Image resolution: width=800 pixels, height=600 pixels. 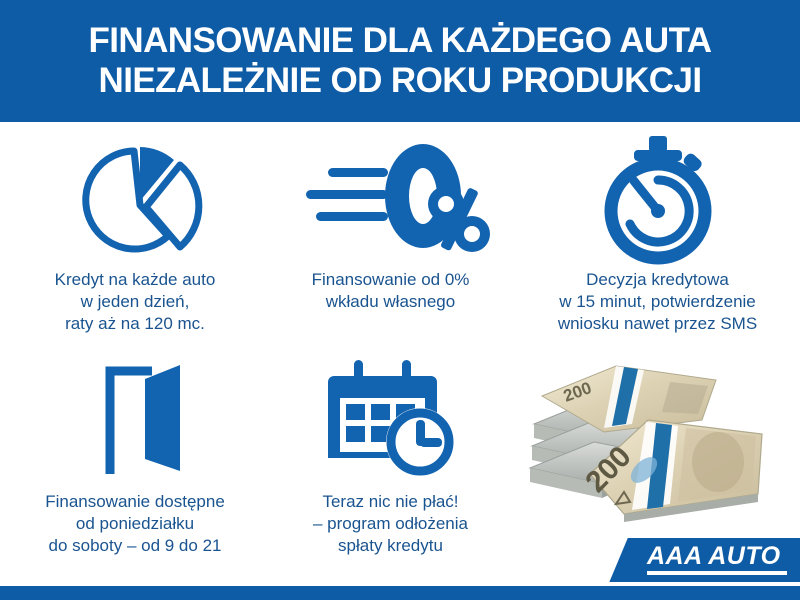 What do you see at coordinates (135, 421) in the screenshot?
I see `open-door-icon` at bounding box center [135, 421].